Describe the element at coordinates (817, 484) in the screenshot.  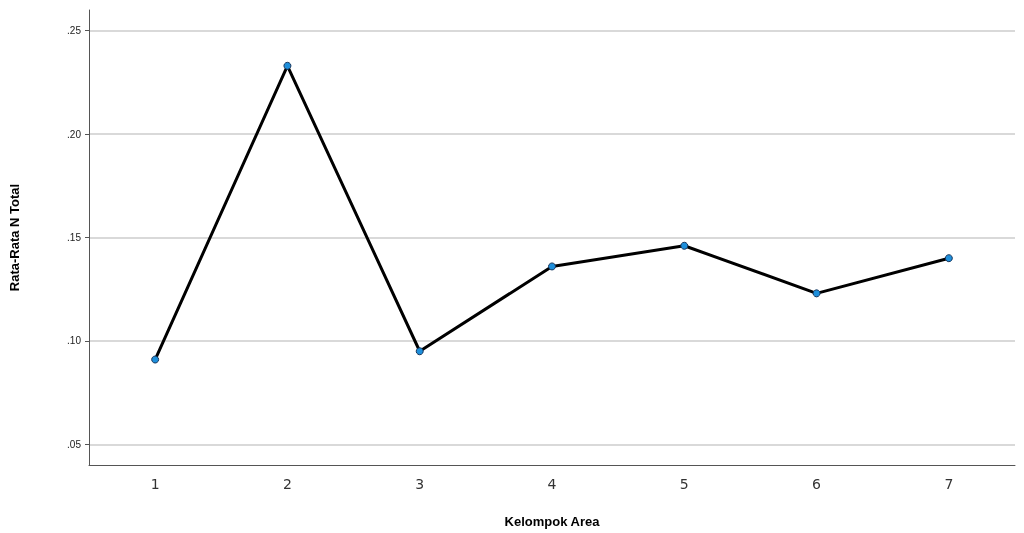
I see `x-tick-label: 6` at that location.